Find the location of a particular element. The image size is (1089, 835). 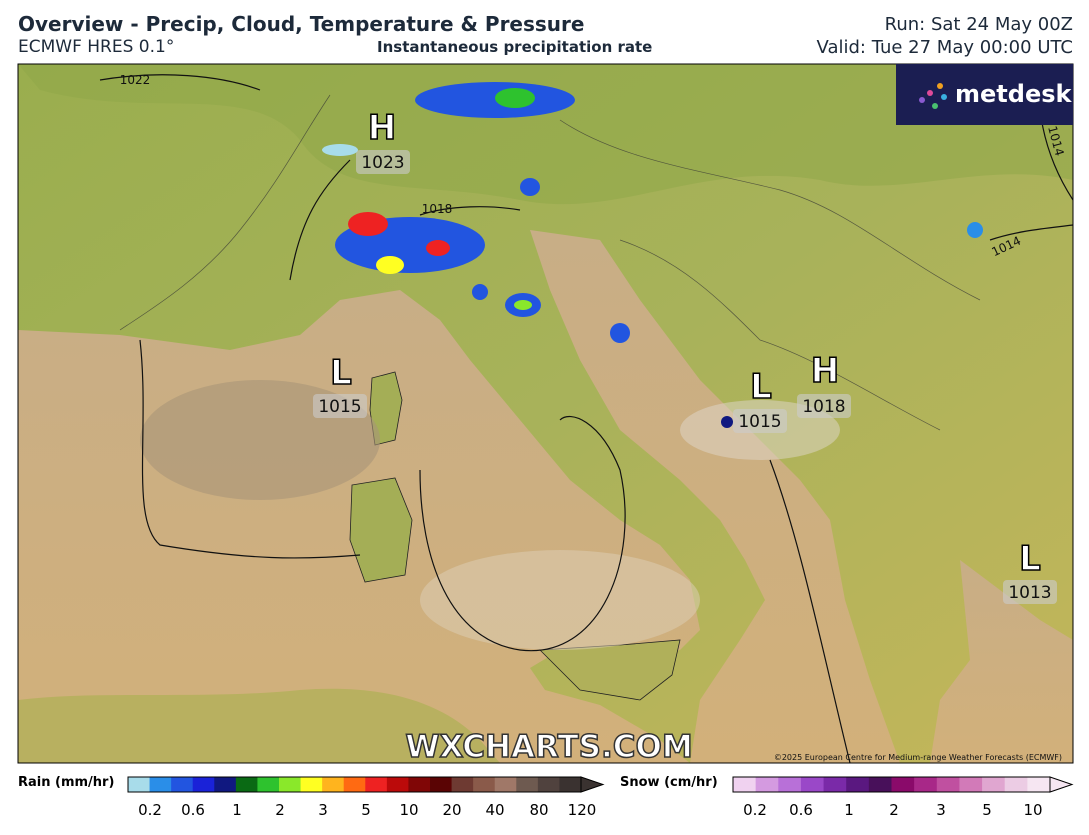

sea is located at coordinates (1001, 661).